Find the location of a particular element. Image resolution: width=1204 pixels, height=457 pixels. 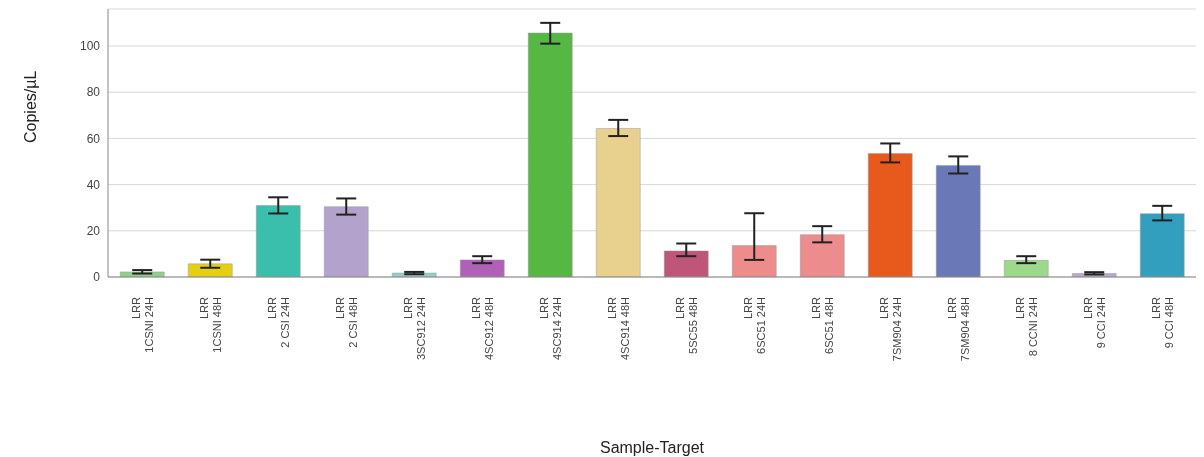

x-tick-label: LRR 8 CCNI 24H is located at coordinates (1026, 326).